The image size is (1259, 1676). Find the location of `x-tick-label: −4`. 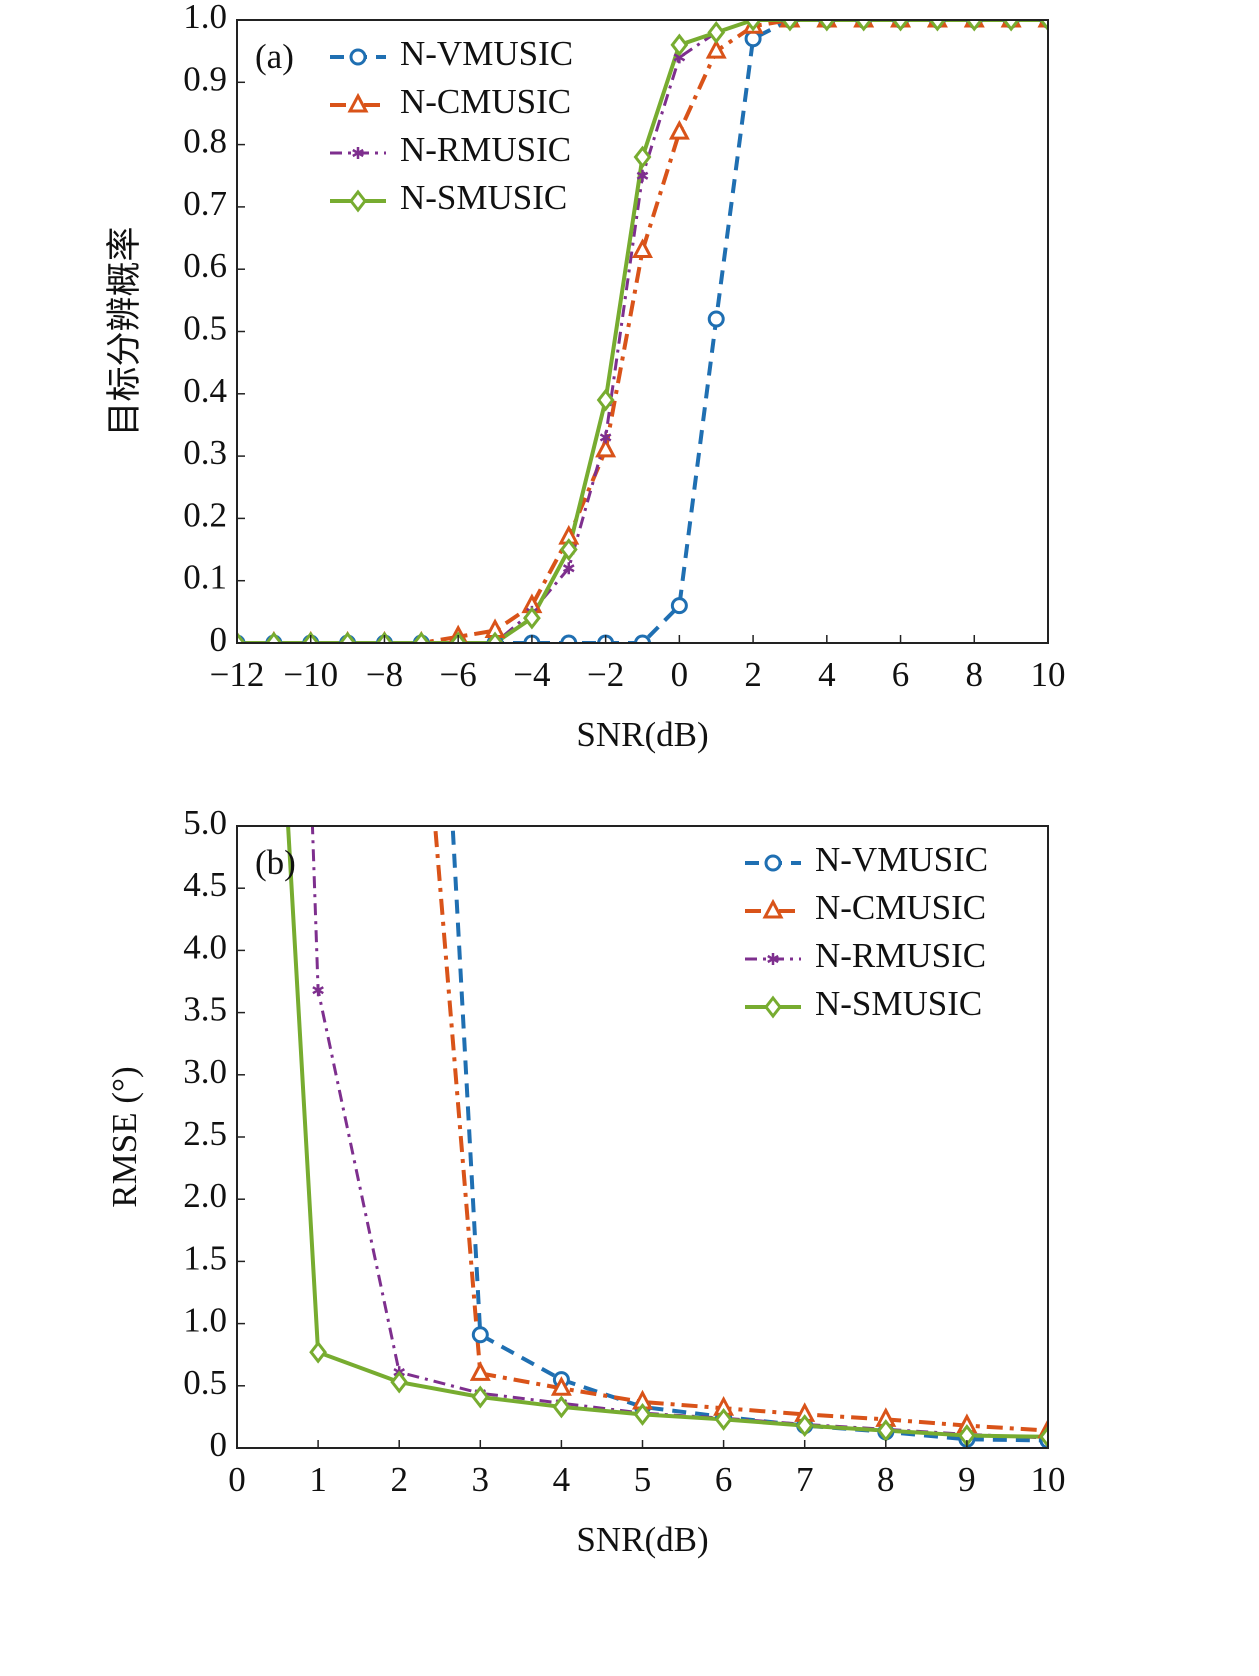

x-tick-label: −4 is located at coordinates (531, 674).